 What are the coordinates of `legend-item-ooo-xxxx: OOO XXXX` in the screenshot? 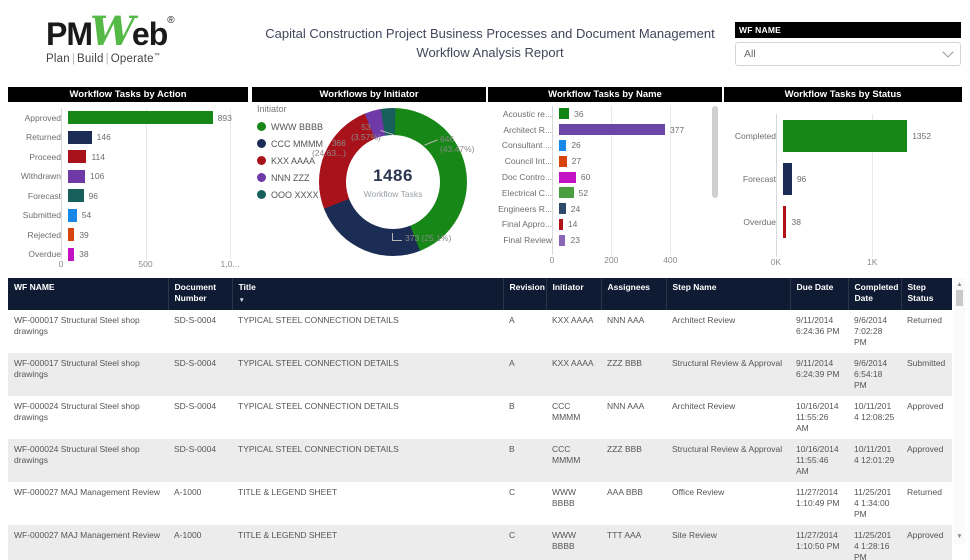 It's located at (290, 194).